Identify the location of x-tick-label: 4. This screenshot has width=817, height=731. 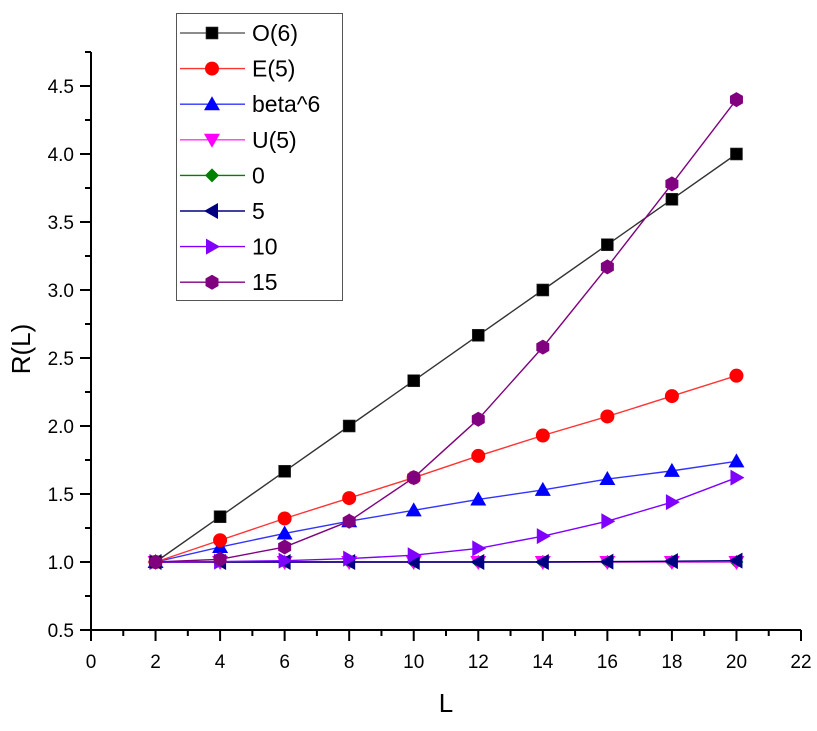
(220, 662).